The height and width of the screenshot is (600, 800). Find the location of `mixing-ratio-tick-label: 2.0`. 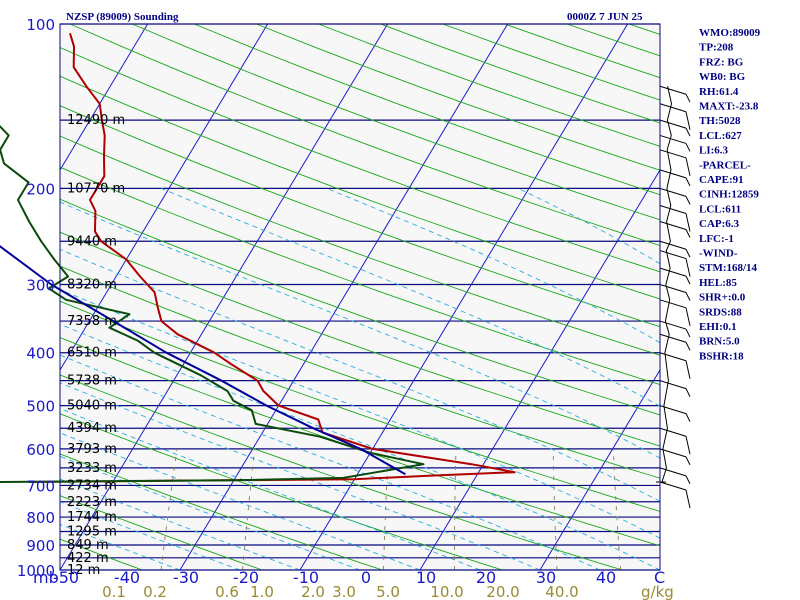

mixing-ratio-tick-label: 2.0 is located at coordinates (313, 591).